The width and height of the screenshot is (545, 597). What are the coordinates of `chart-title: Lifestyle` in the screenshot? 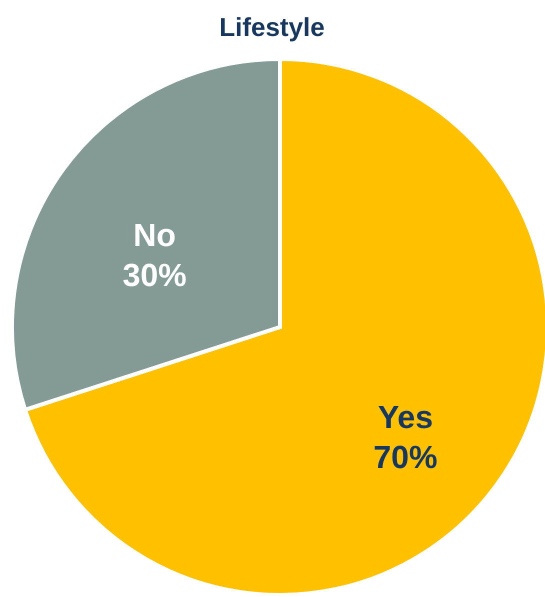 It's located at (272, 27).